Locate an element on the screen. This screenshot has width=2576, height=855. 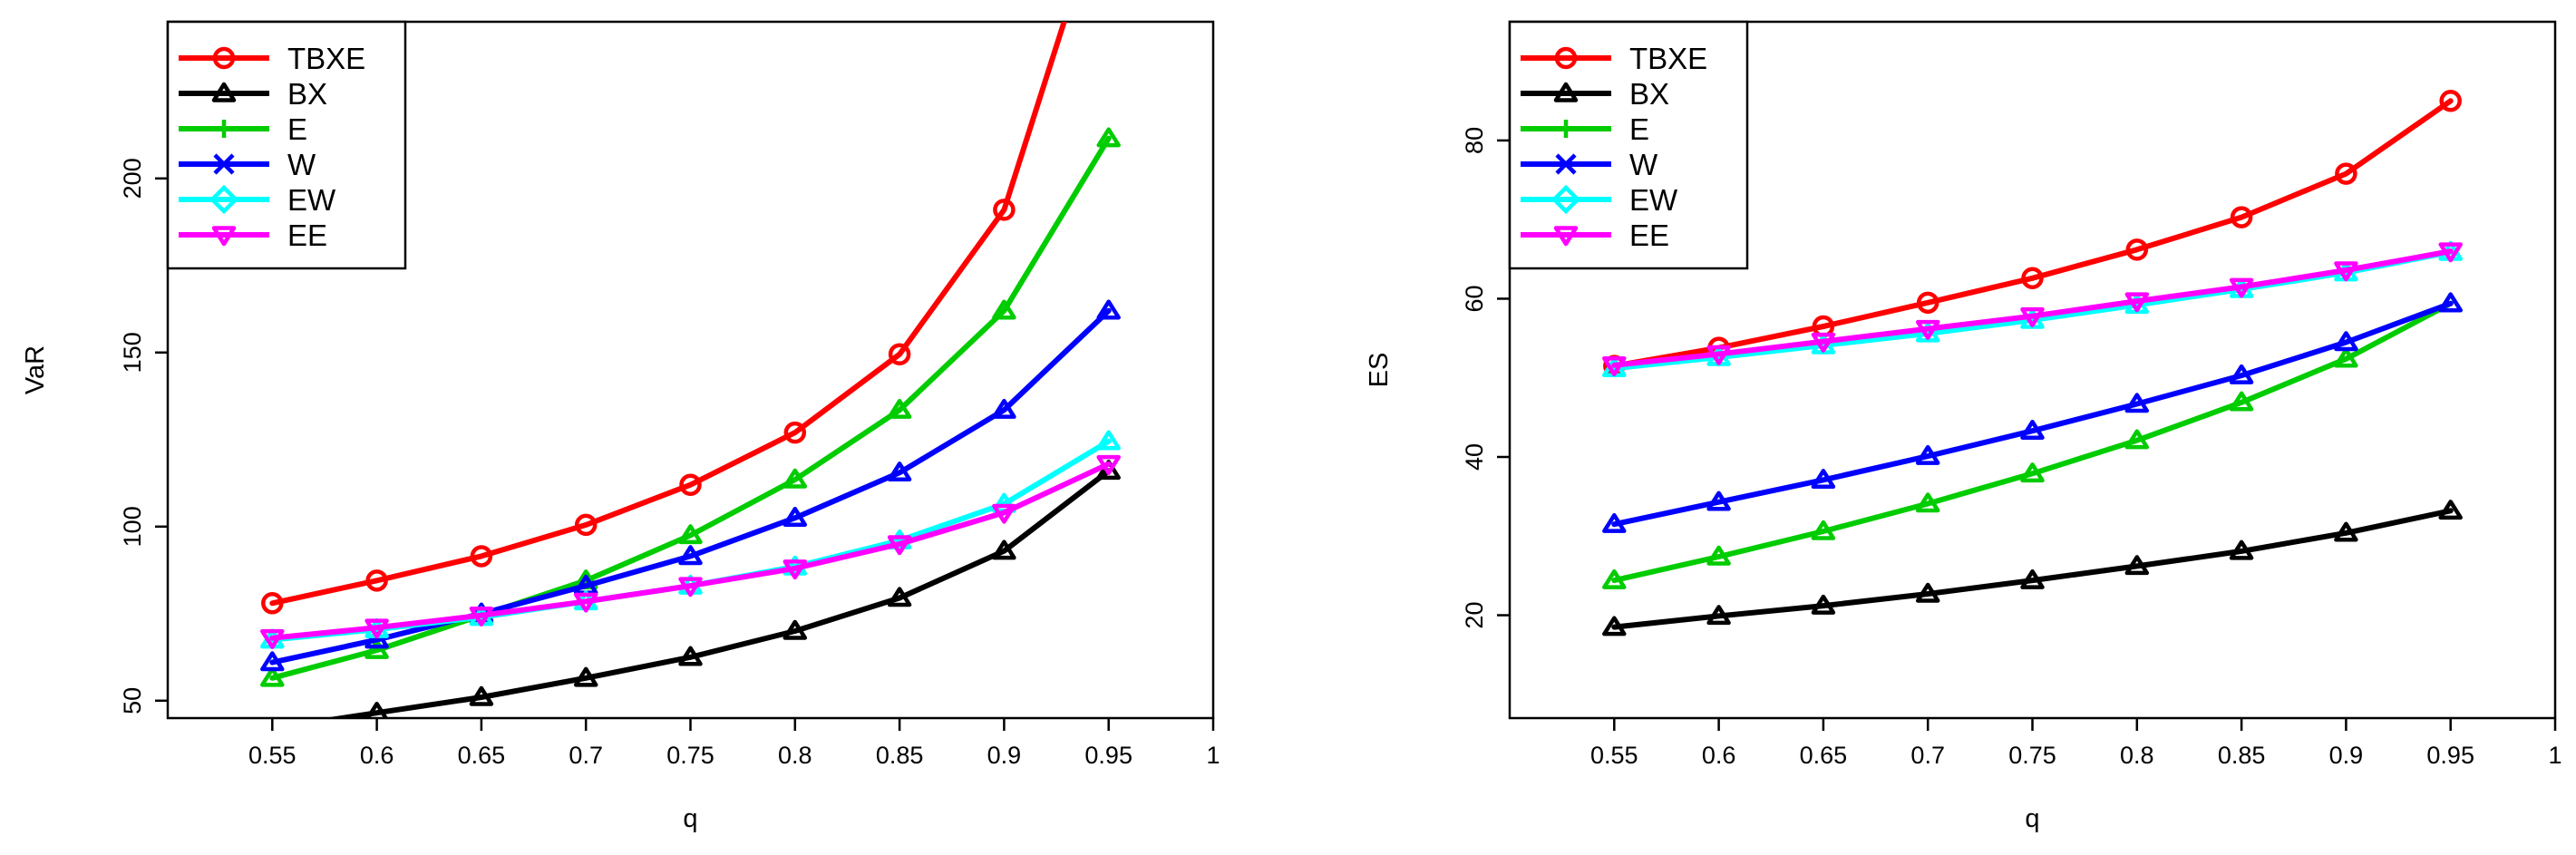
y-tick-label: 200 is located at coordinates (132, 178).